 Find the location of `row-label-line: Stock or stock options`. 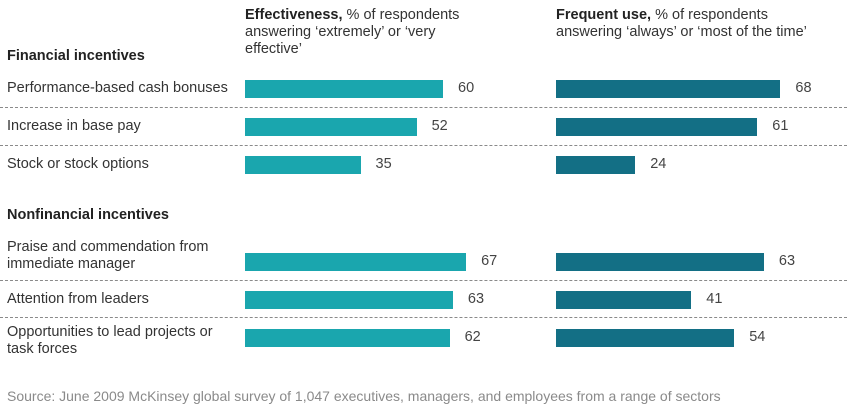

row-label-line: Stock or stock options is located at coordinates (78, 164).